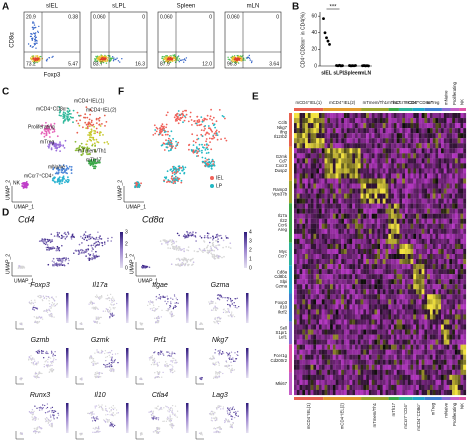 The height and width of the screenshot is (445, 474). What do you see at coordinates (339, 73) in the screenshot?
I see `x-tick-label: sLPL` at bounding box center [339, 73].